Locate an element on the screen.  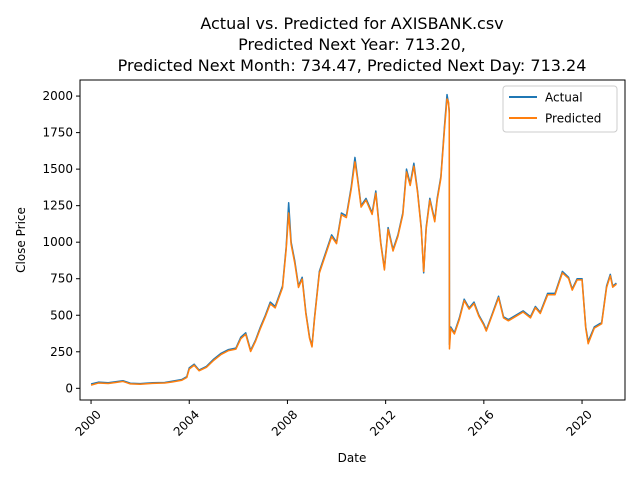
y-tick-label: 1250 is located at coordinates (57, 206).